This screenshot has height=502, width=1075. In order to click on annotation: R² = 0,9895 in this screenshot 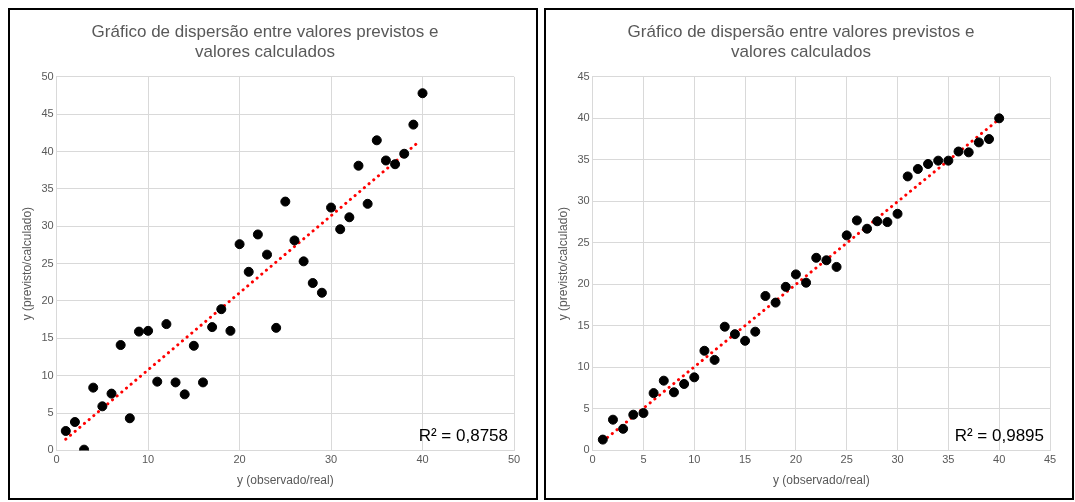, I will do `click(999, 435)`.